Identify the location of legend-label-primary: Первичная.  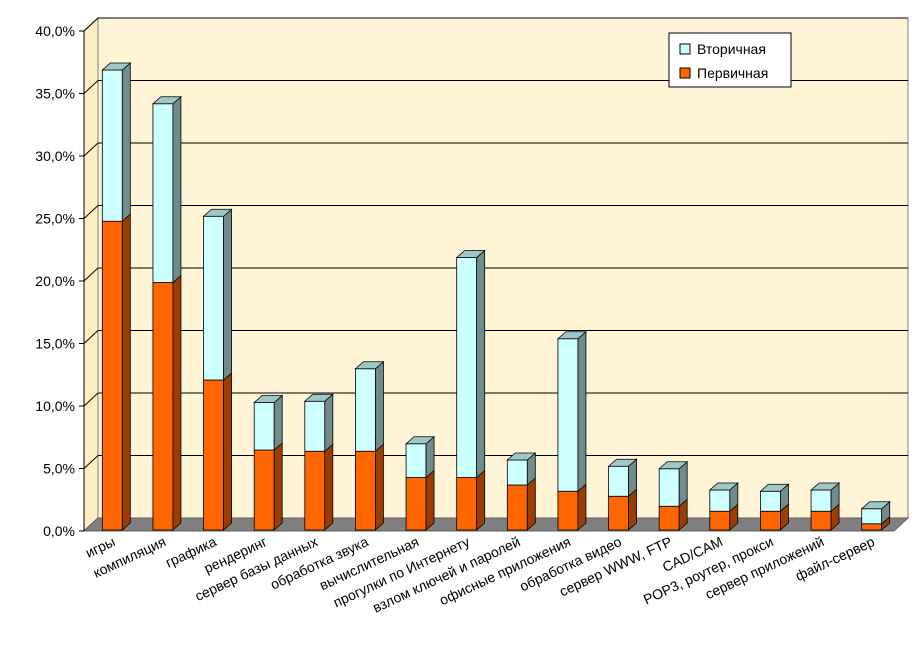
(732, 73).